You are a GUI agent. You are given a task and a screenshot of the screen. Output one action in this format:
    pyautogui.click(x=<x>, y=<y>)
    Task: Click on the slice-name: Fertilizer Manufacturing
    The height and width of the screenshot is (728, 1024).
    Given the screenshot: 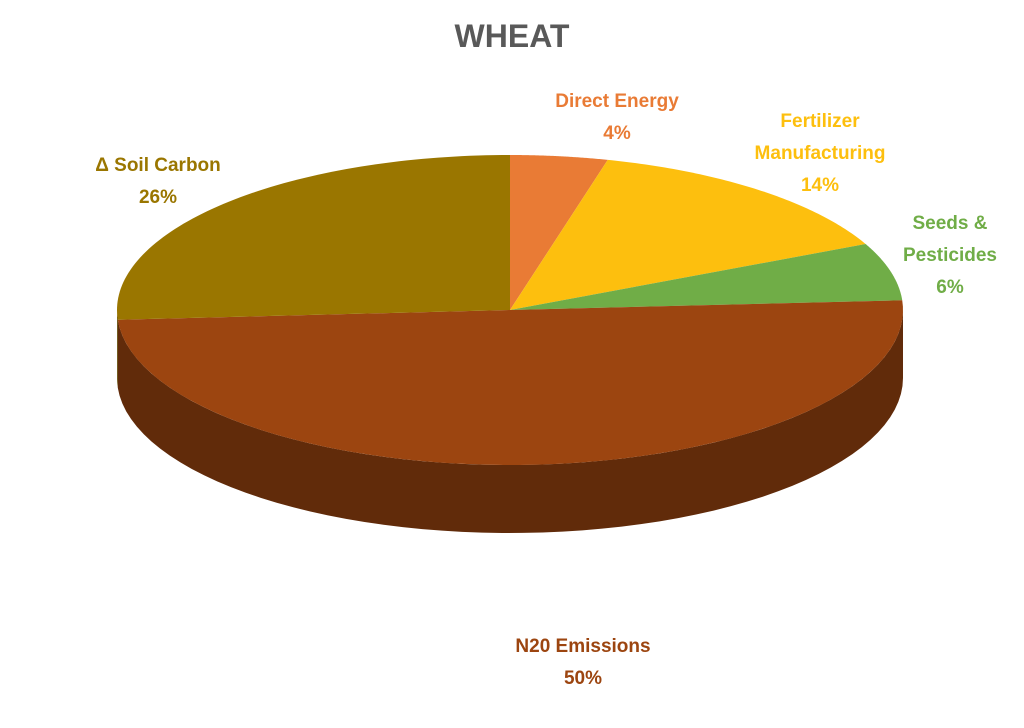 What is the action you would take?
    pyautogui.click(x=820, y=137)
    